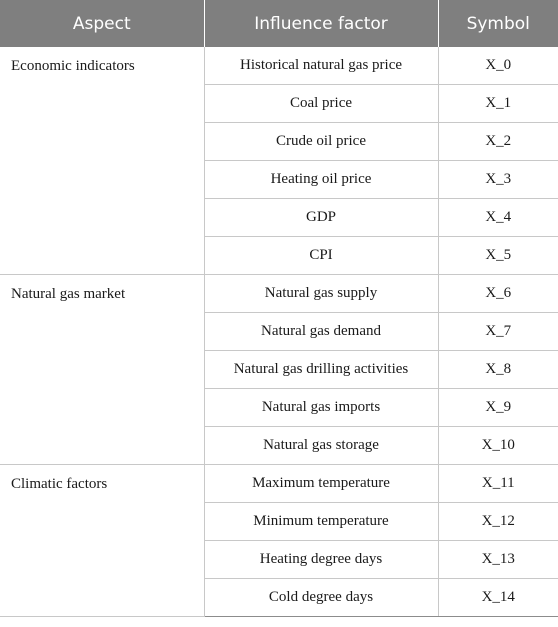 The height and width of the screenshot is (627, 558). What do you see at coordinates (320, 445) in the screenshot?
I see `factor-cell: Natural gas storage` at bounding box center [320, 445].